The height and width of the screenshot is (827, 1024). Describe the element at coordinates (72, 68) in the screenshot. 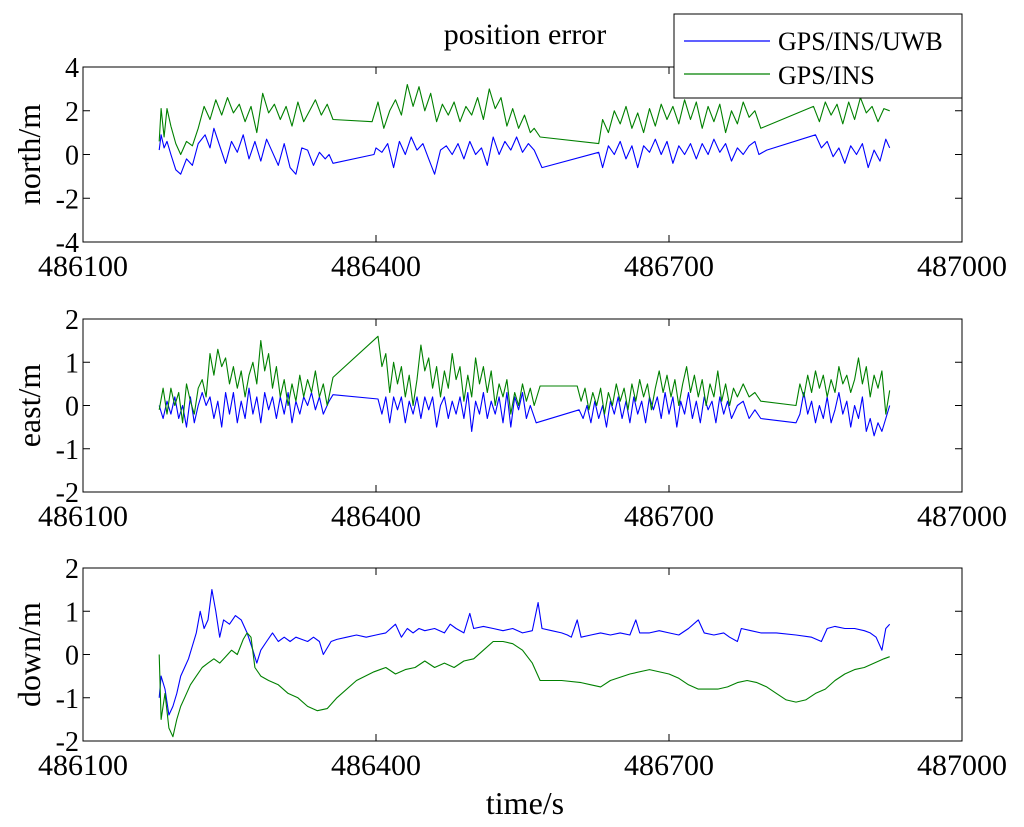

I see `y-tick-label: 4` at that location.